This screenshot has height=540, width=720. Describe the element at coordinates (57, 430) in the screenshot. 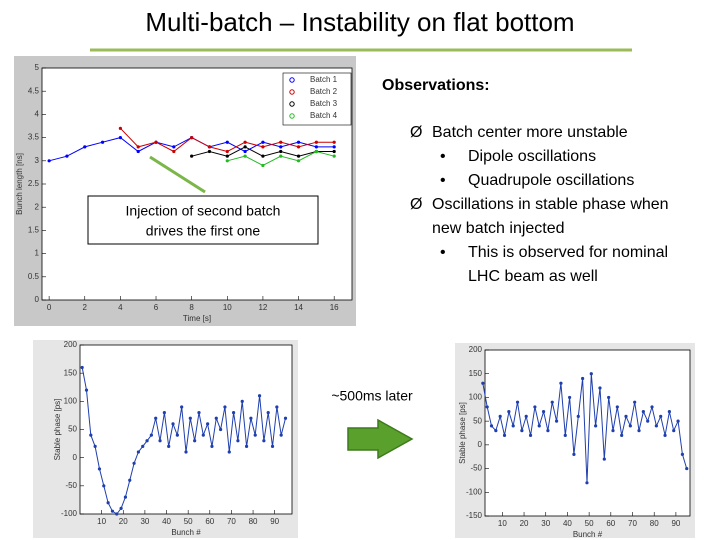

I see `y-axis-label: Stable phase [ps]` at that location.